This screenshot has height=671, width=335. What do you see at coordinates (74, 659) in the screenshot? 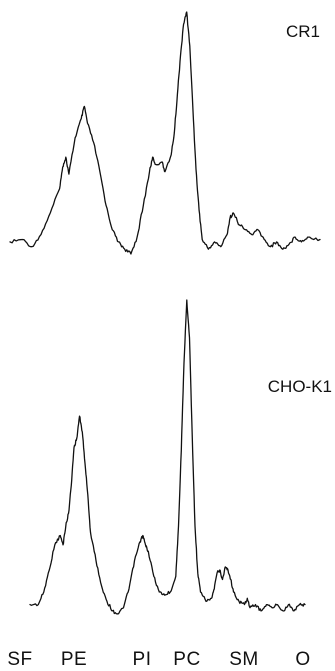
I see `xtick-pe: PE` at bounding box center [74, 659].